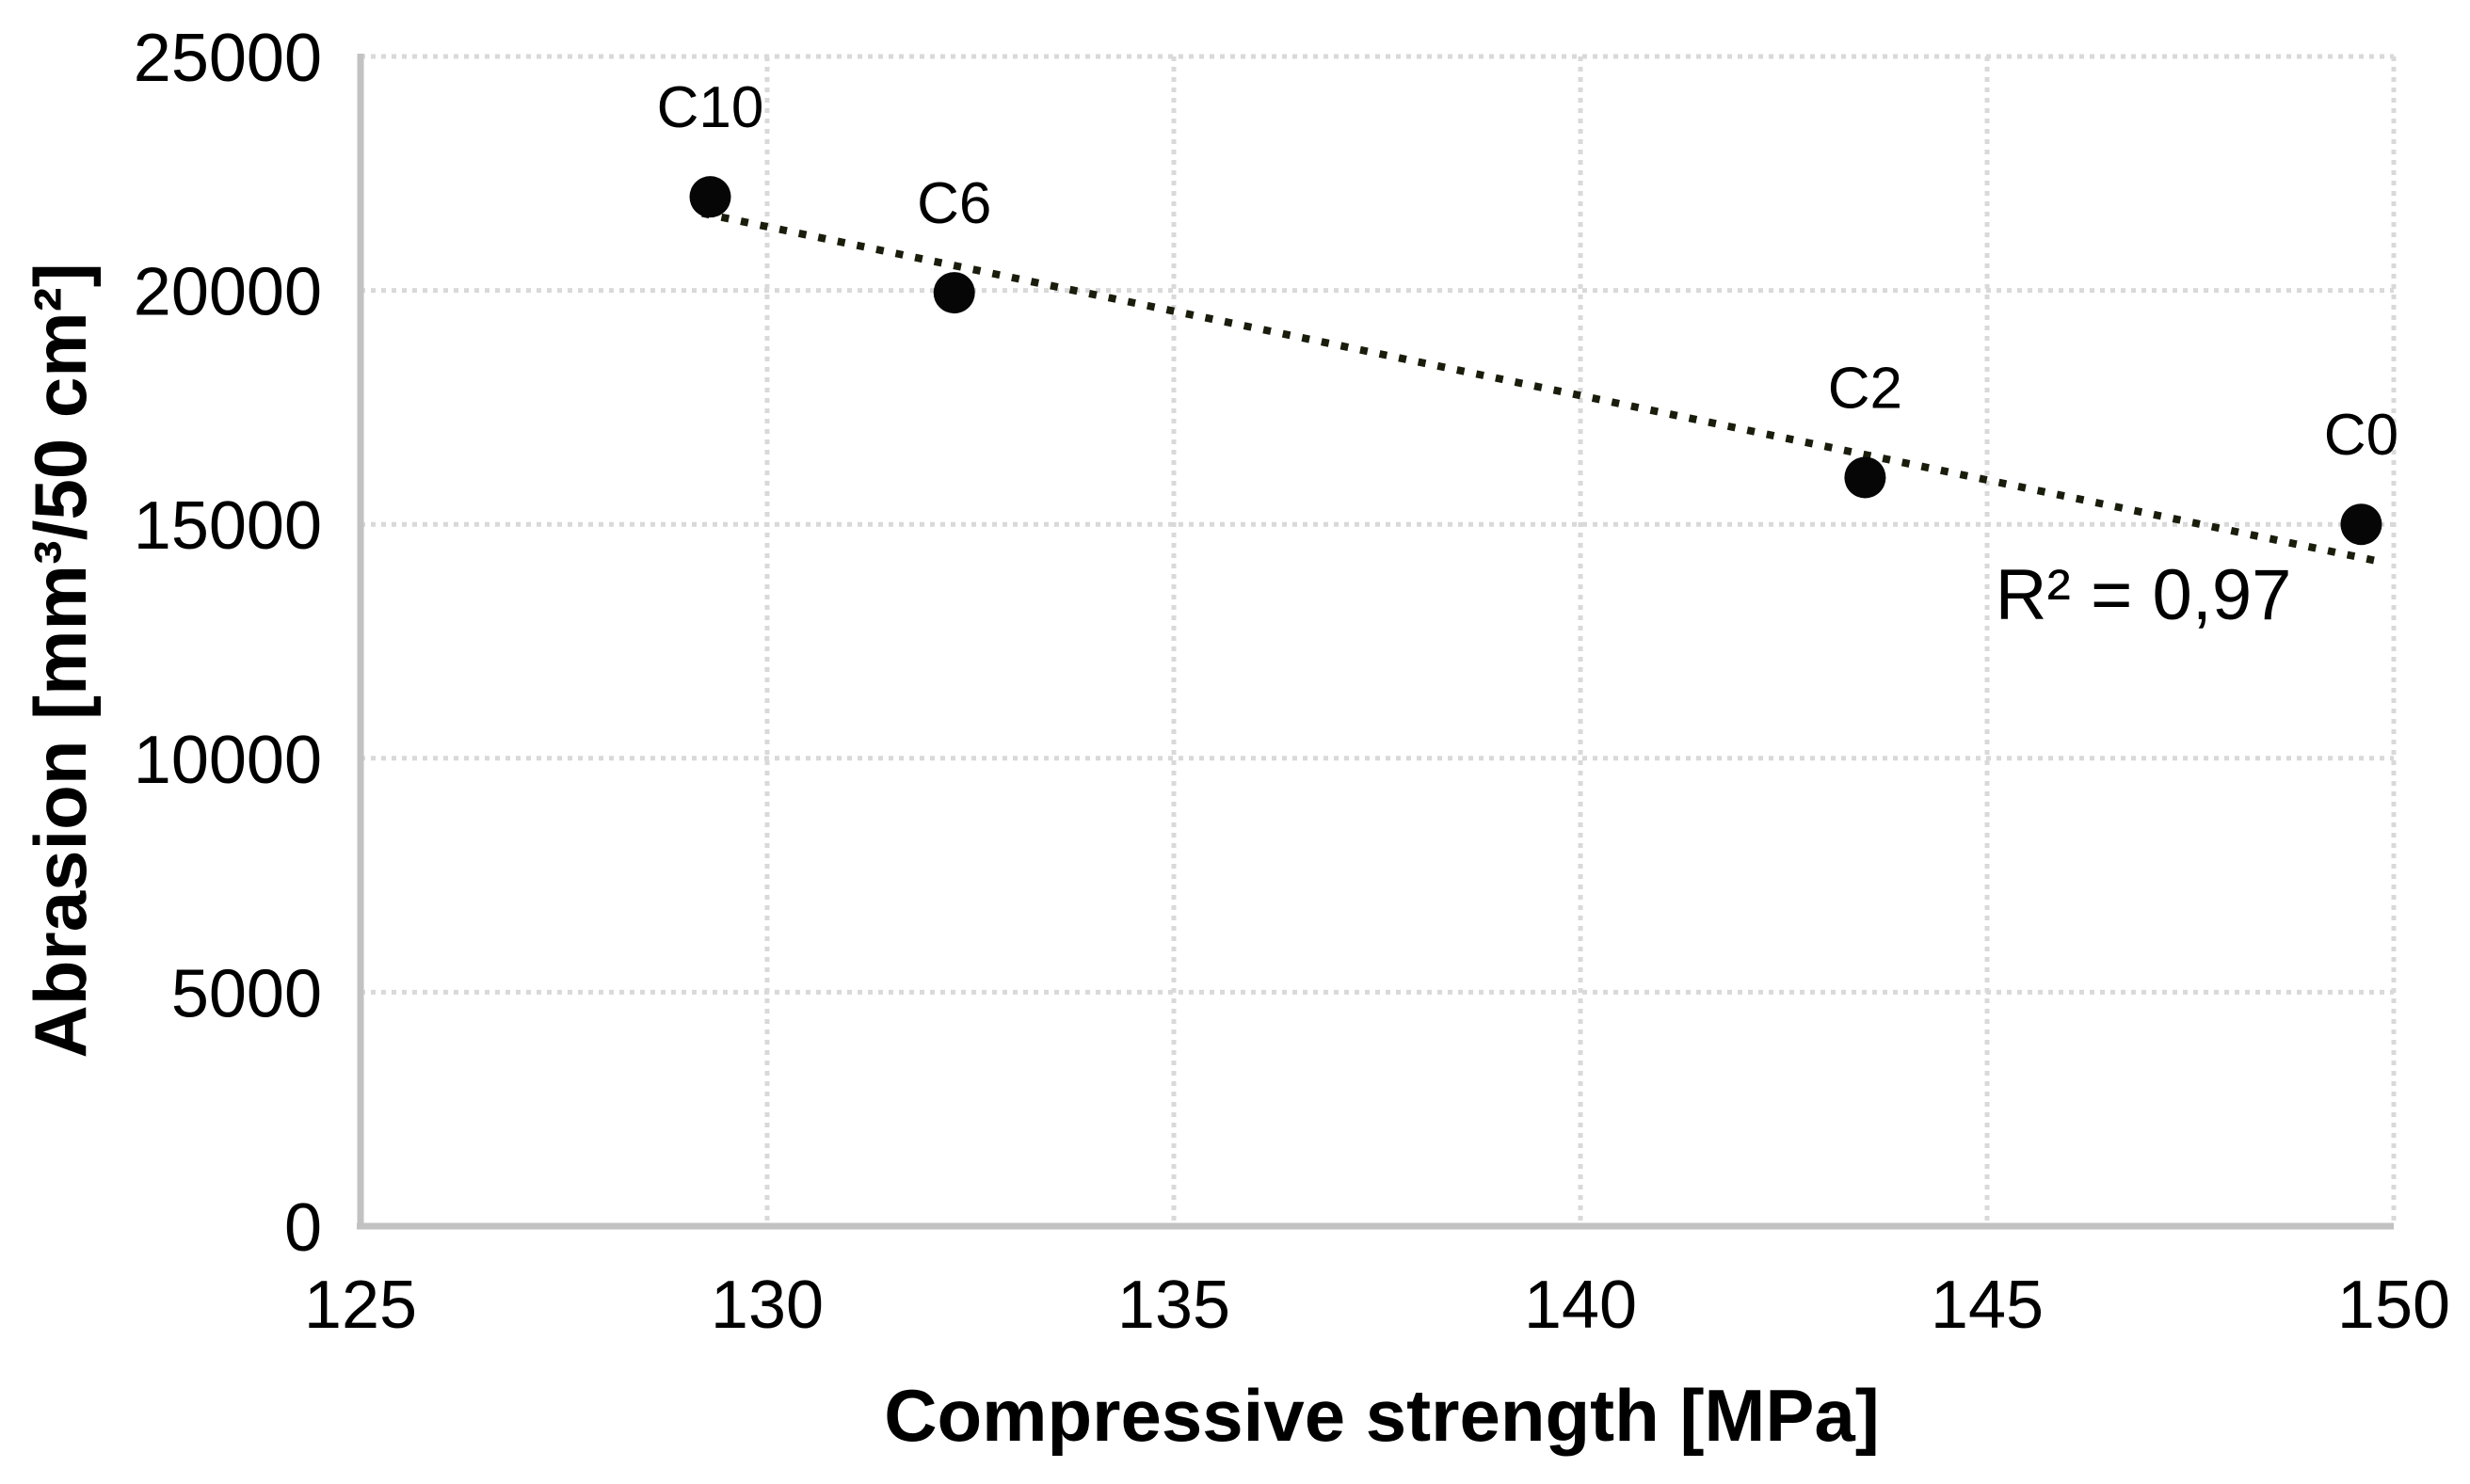 The width and height of the screenshot is (2470, 1484). Describe the element at coordinates (1382, 1415) in the screenshot. I see `x-axis-title: Compressive strength [MPa]` at that location.